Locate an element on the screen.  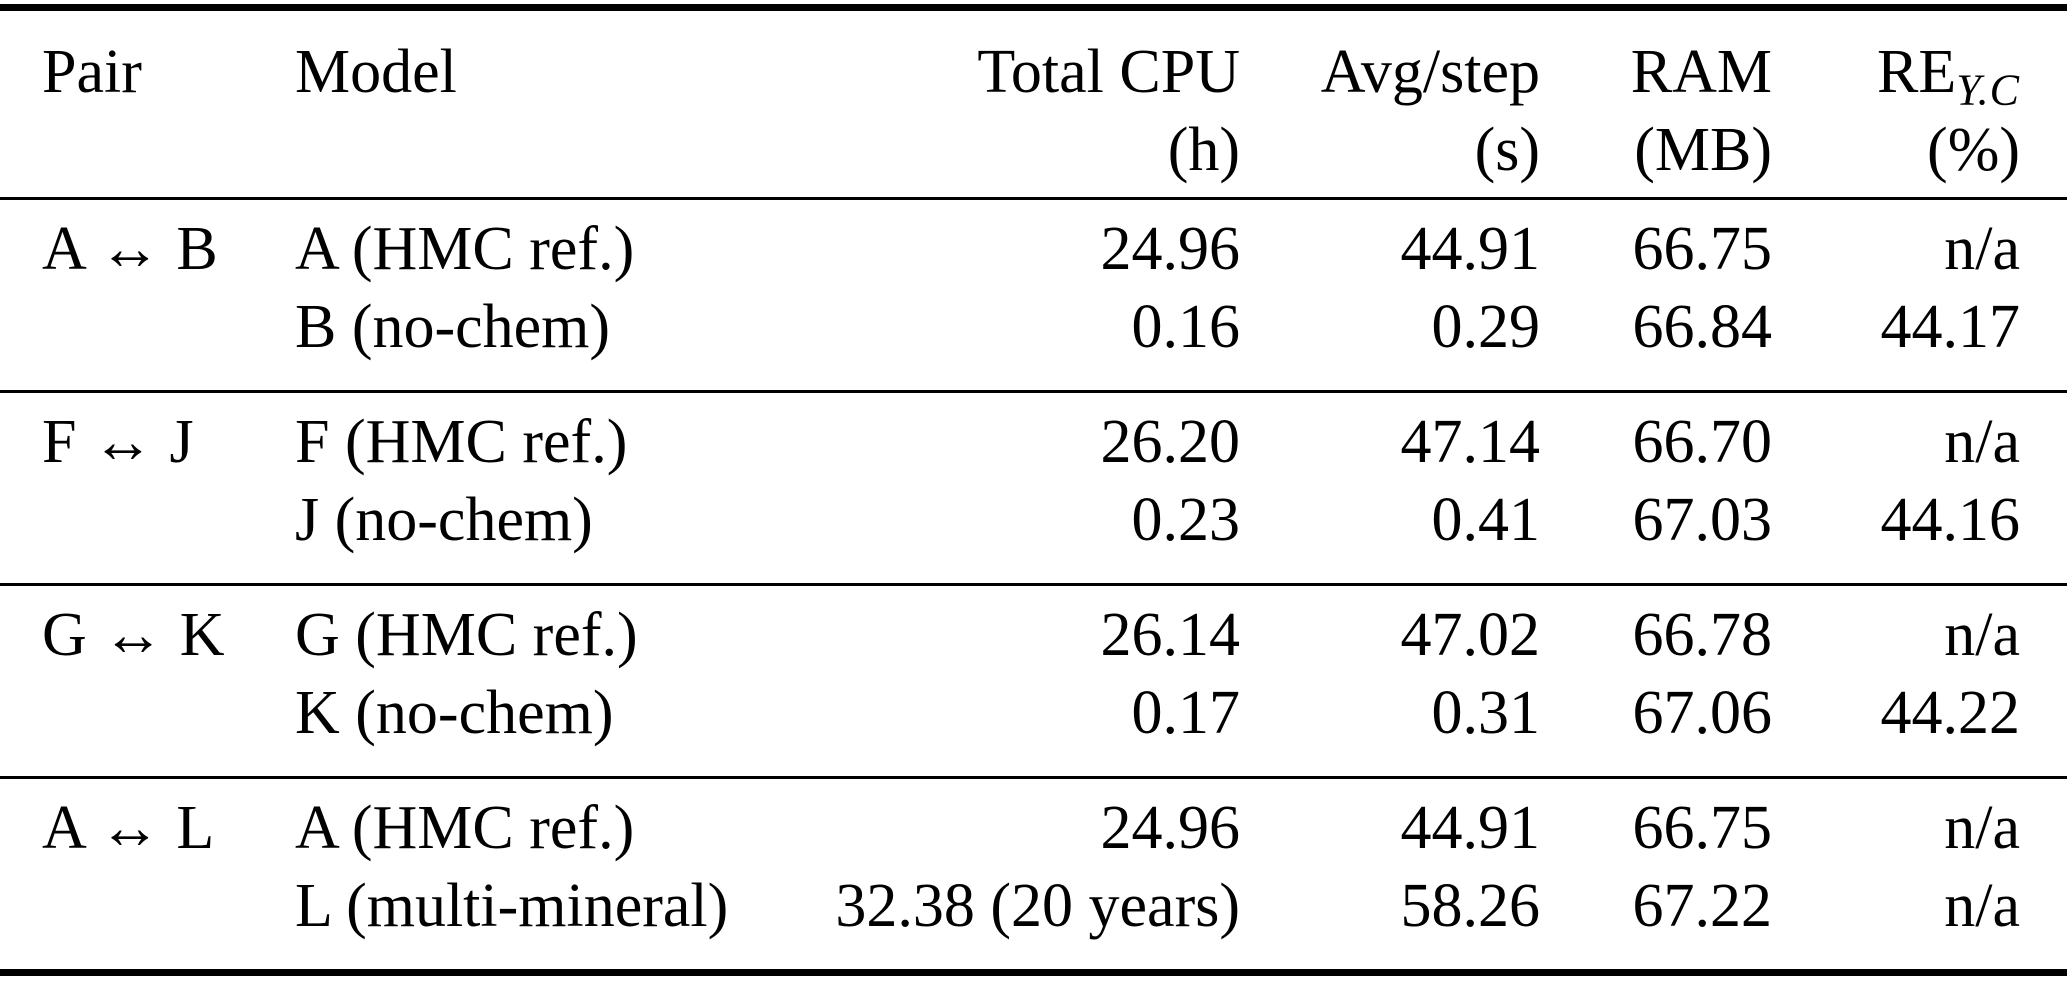
model-cell: K (no-chem) is located at coordinates (454, 713).